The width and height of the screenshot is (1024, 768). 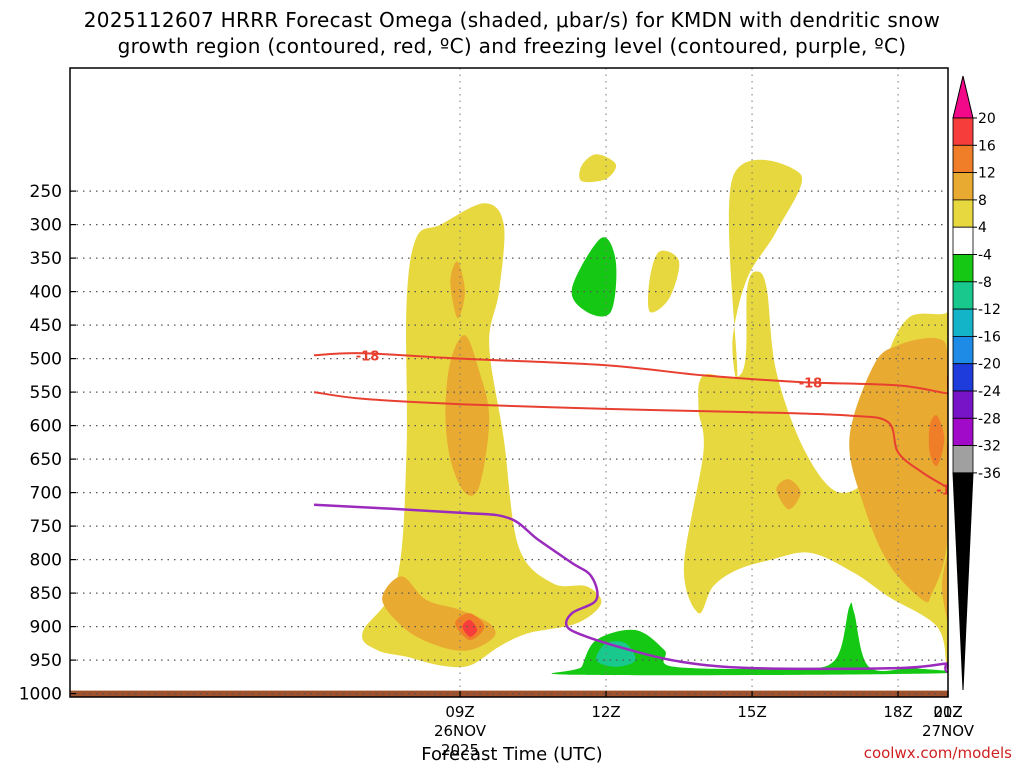 What do you see at coordinates (46, 326) in the screenshot?
I see `y-tick-label-450: 450` at bounding box center [46, 326].